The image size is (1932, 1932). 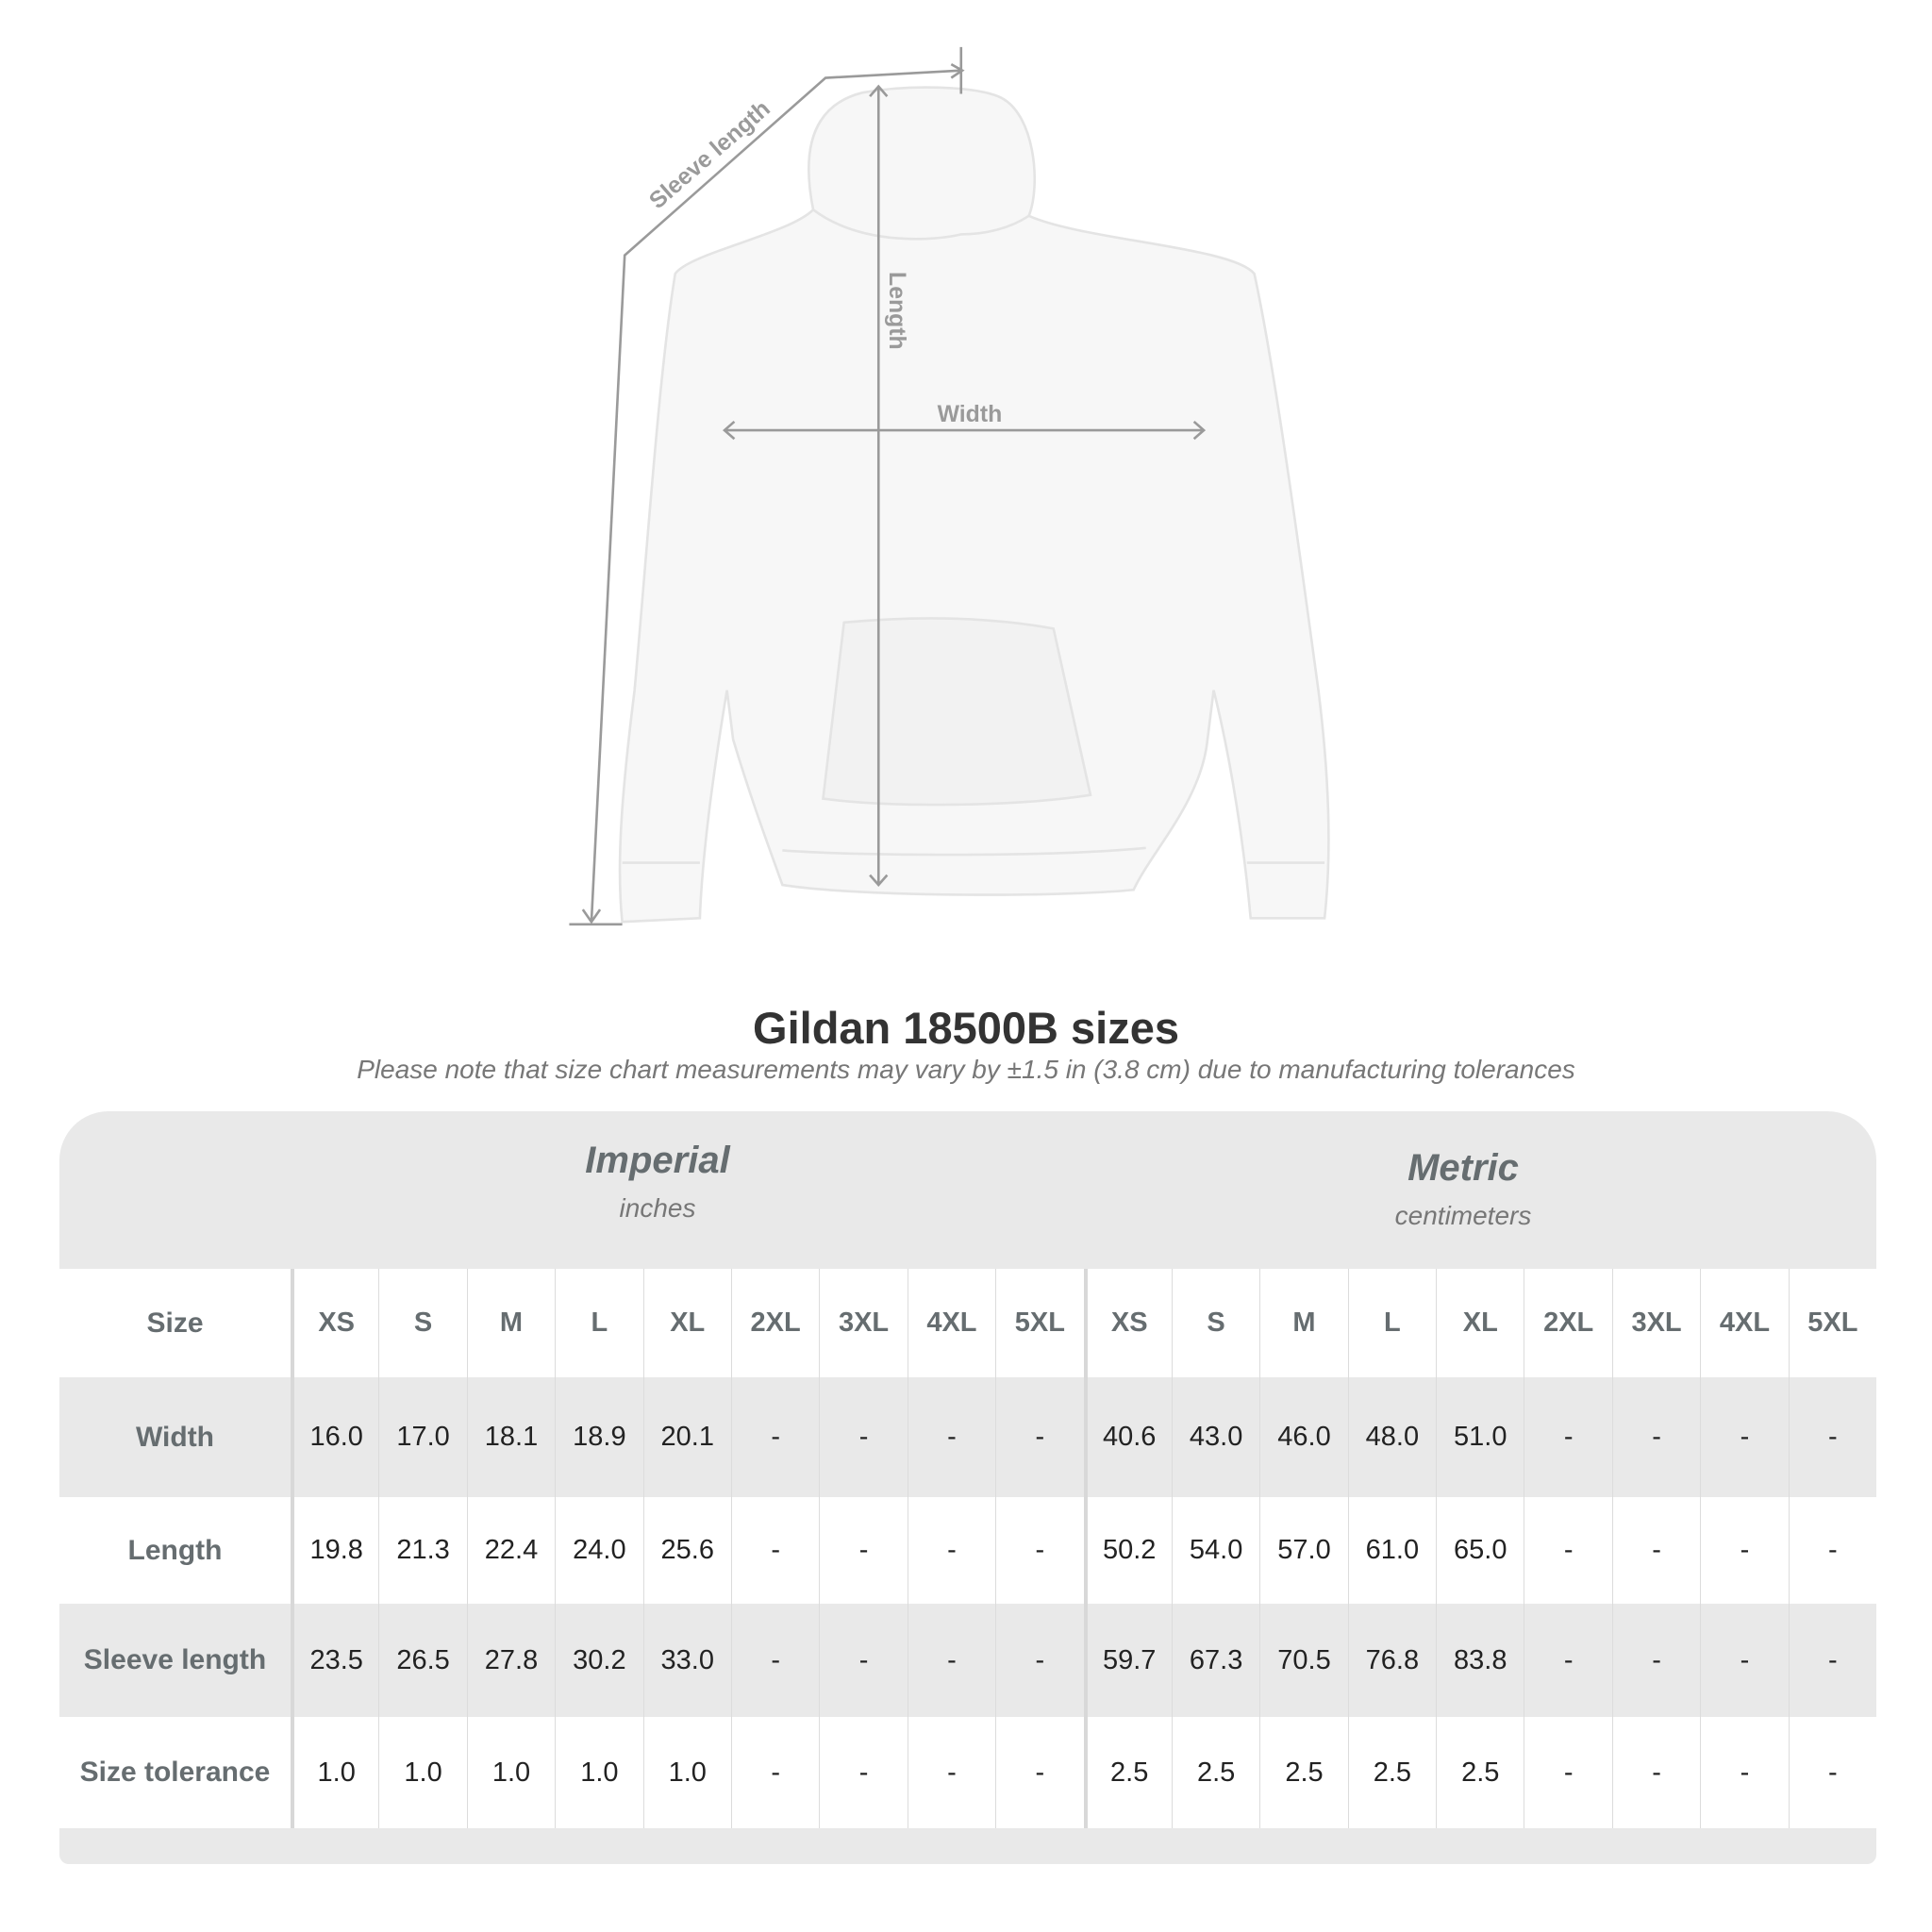 I want to click on metric-size-header: XL, so click(x=1480, y=1323).